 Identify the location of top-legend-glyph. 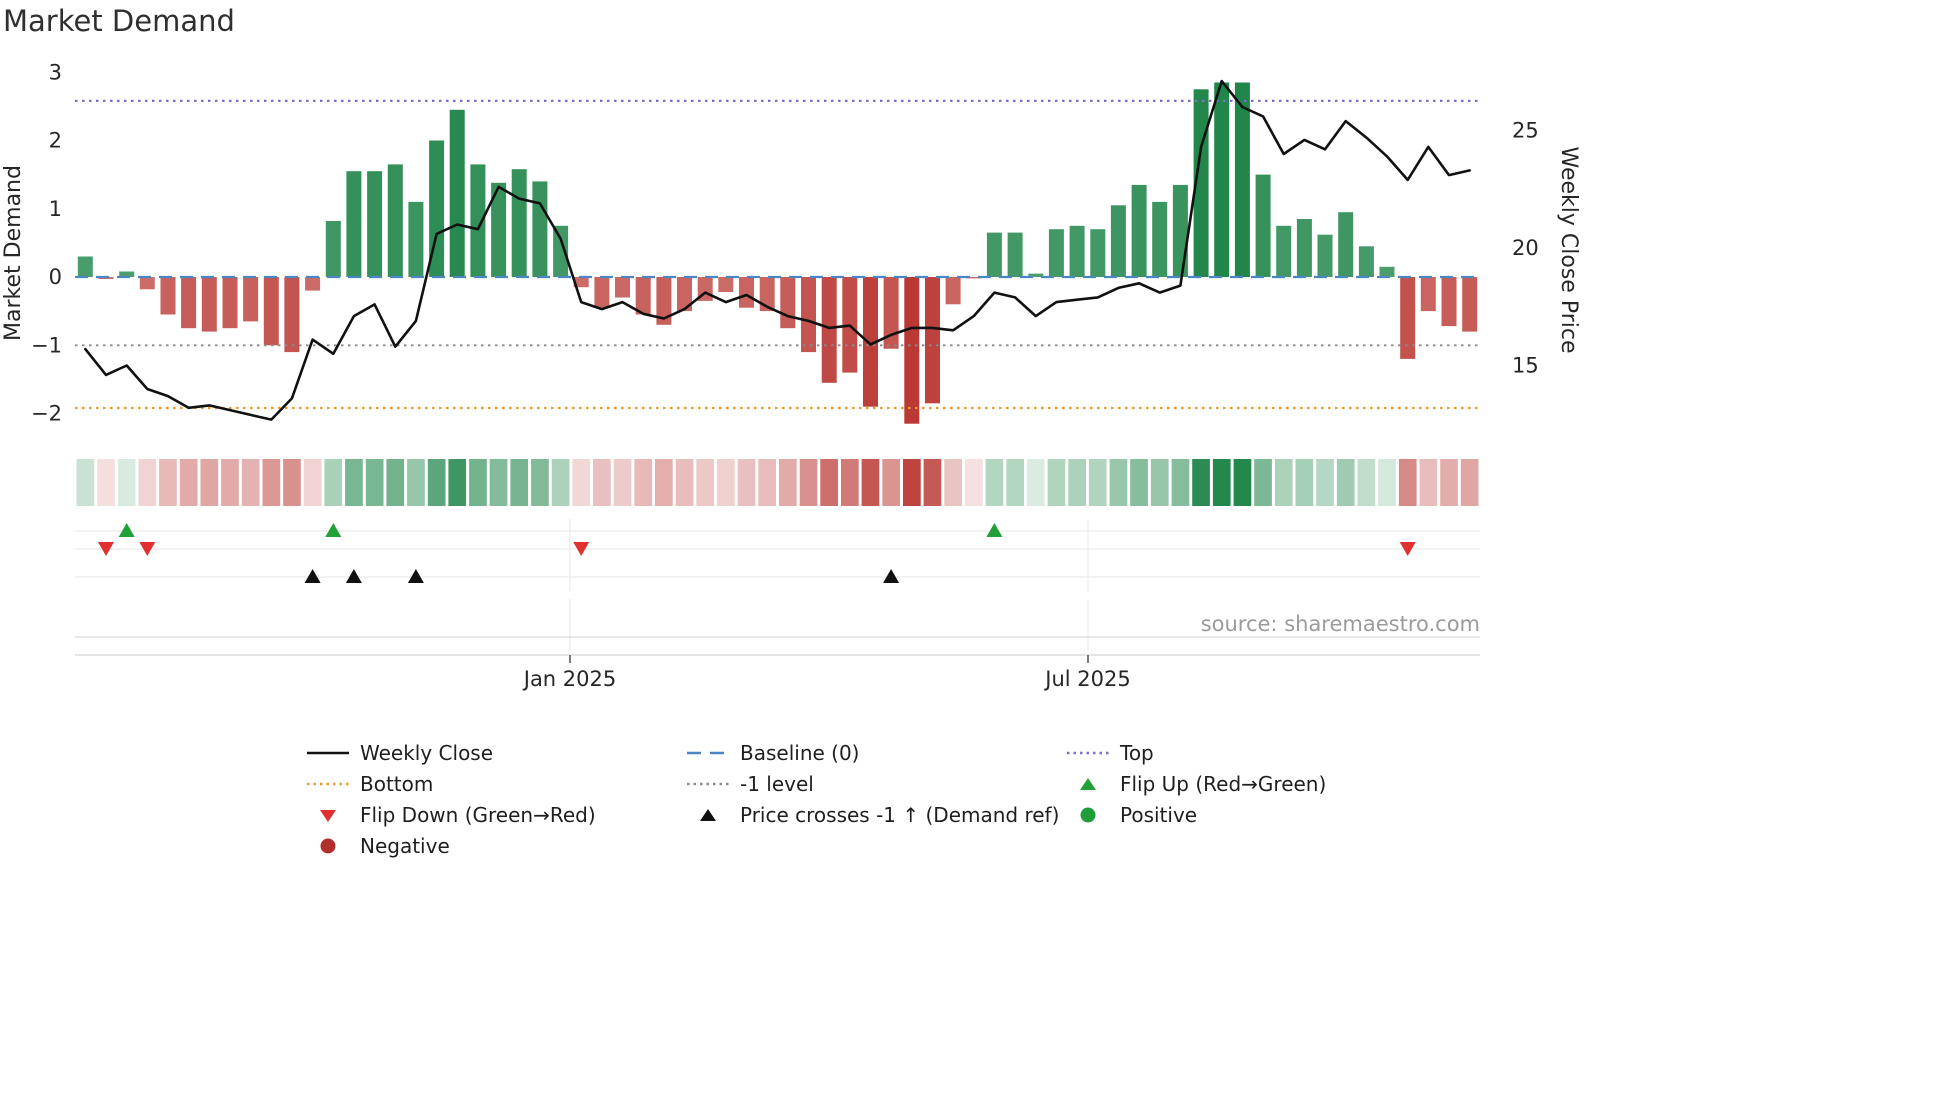
(1088, 752).